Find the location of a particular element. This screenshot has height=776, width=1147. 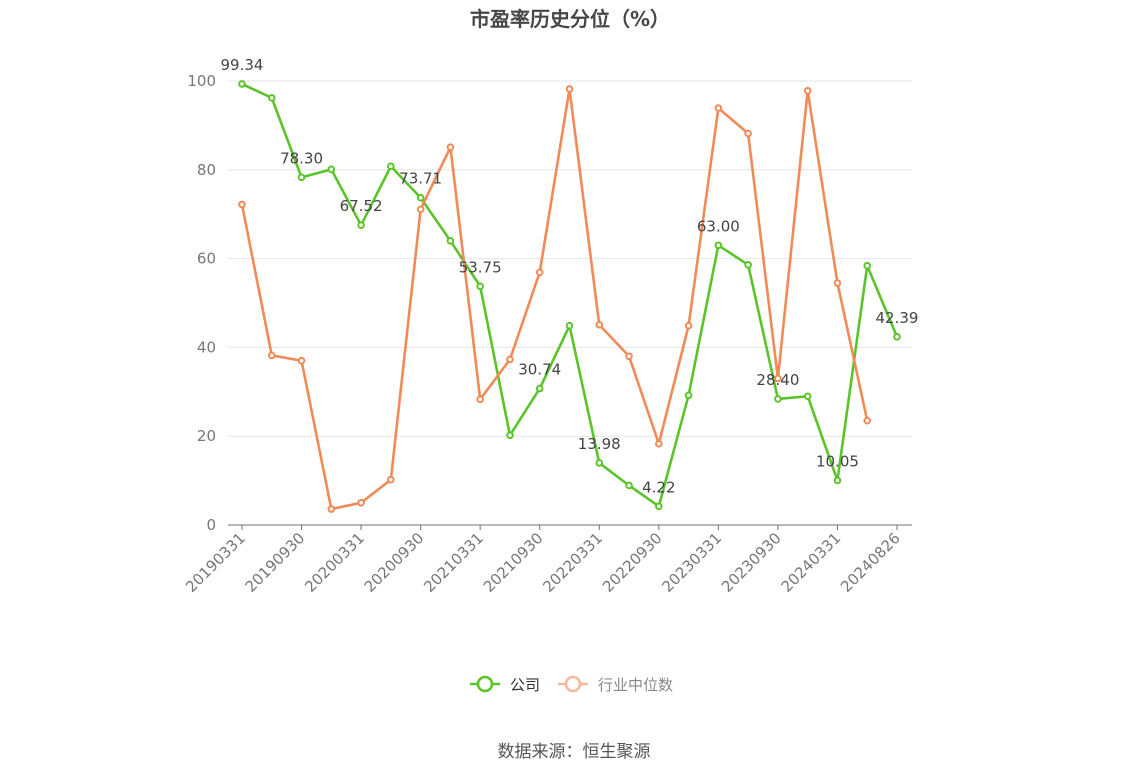

data-label: 67.52 is located at coordinates (361, 206).